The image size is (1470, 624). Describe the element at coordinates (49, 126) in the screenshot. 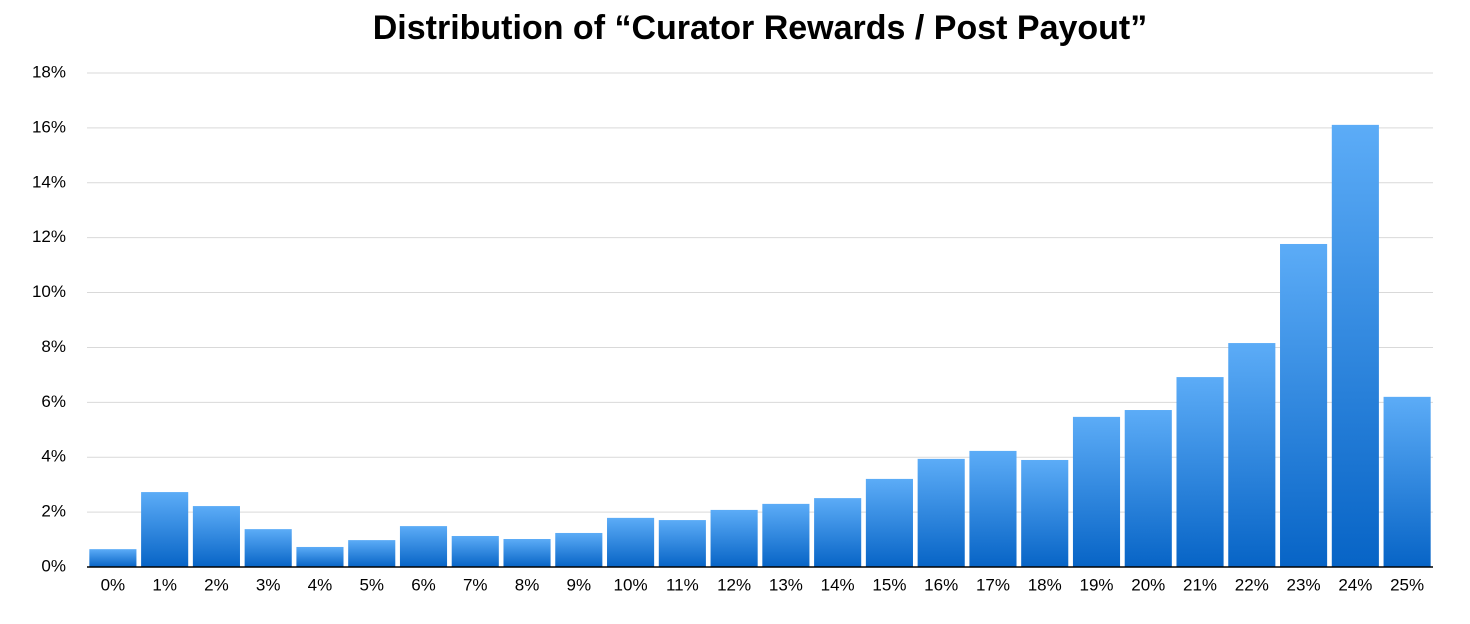

I see `y-tick-label: 16%` at that location.